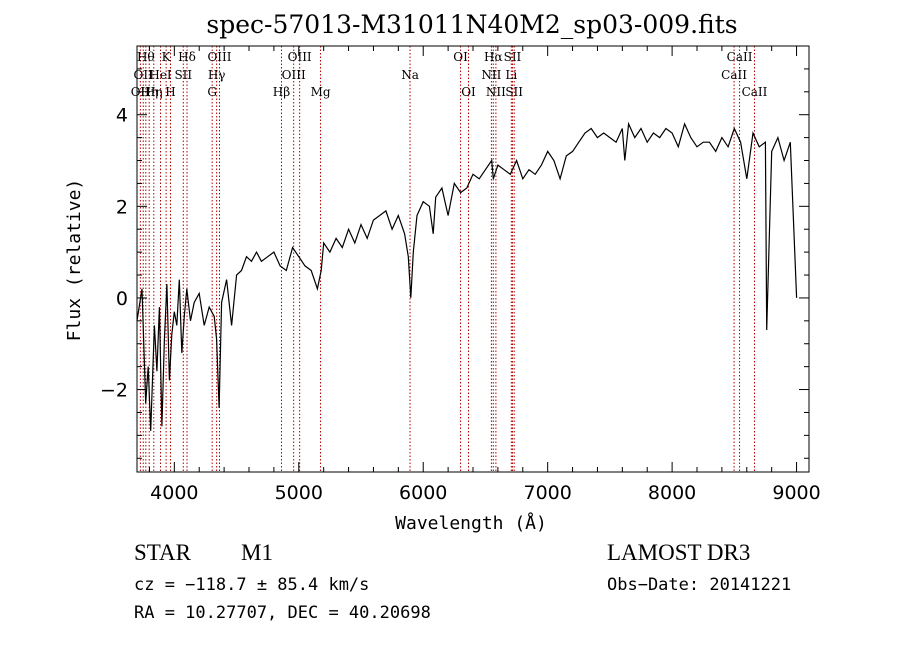  I want to click on spectral-line-label: Hθ, so click(146, 57).